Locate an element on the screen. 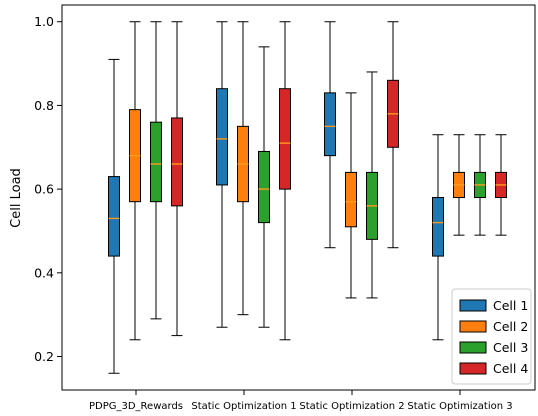 The width and height of the screenshot is (538, 416). legend-label: Cell 1 is located at coordinates (510, 305).